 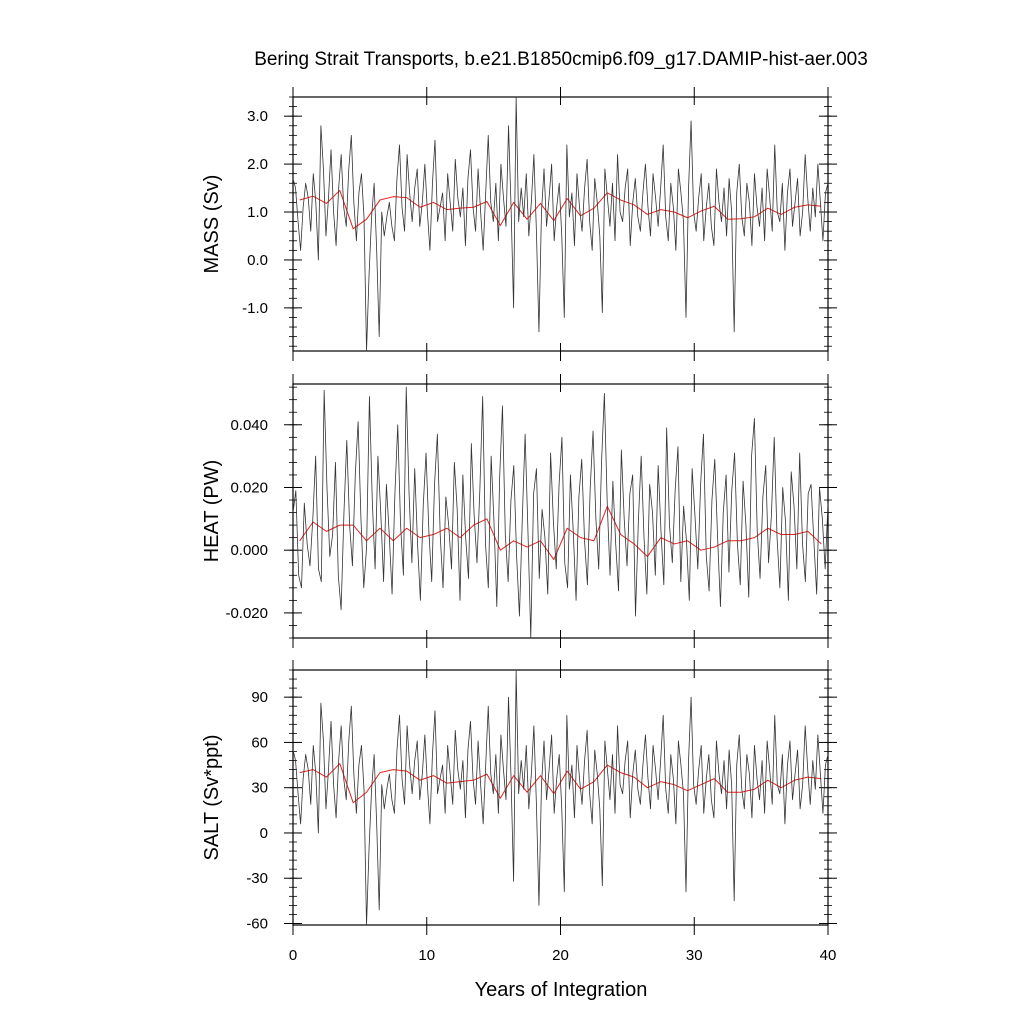 I want to click on x-tick-label: 0, so click(x=293, y=955).